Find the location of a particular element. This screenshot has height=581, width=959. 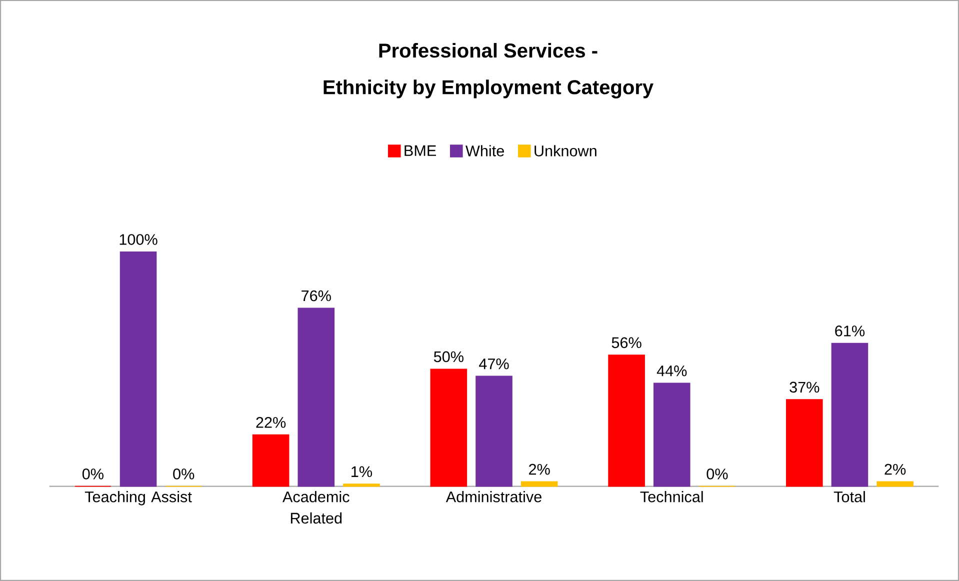

legend-label: BME is located at coordinates (420, 150).